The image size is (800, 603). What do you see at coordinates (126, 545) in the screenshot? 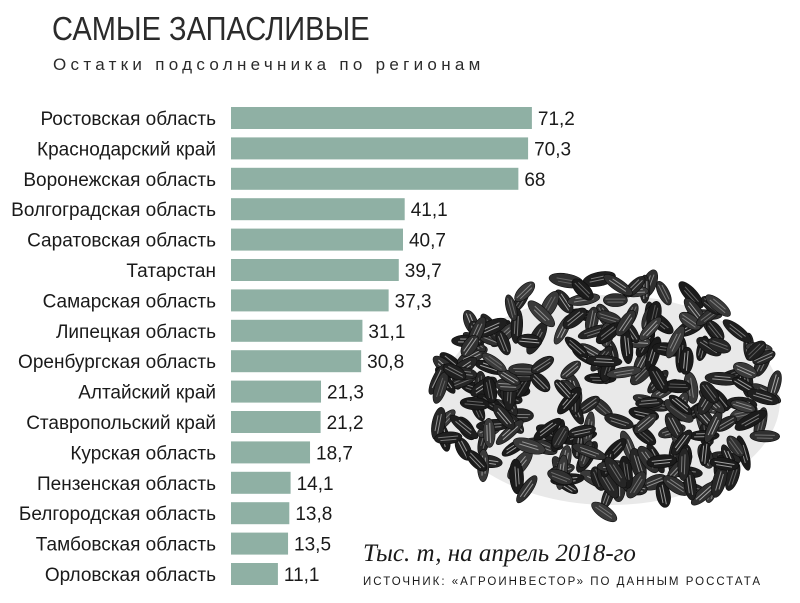
I see `category-label: Тамбовская область` at bounding box center [126, 545].